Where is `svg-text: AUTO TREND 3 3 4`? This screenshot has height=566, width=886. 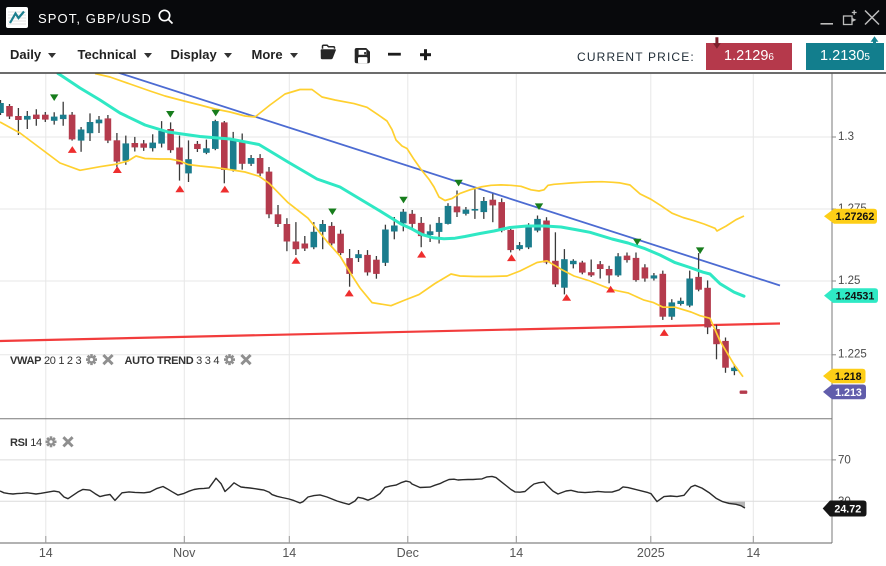 svg-text: AUTO TREND 3 3 4 is located at coordinates (172, 361).